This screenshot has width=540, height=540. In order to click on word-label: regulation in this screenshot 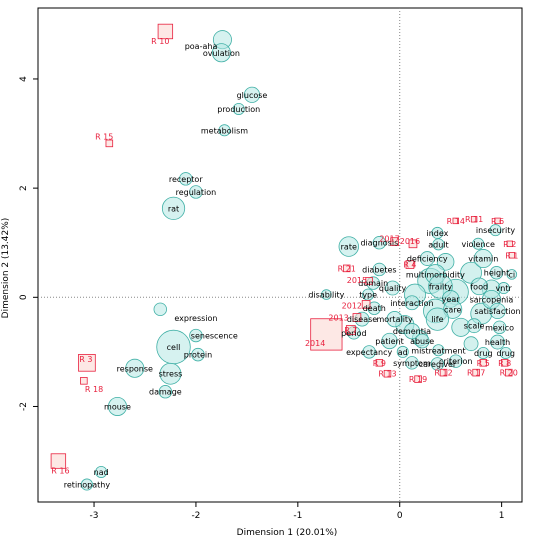, I will do `click(196, 192)`.